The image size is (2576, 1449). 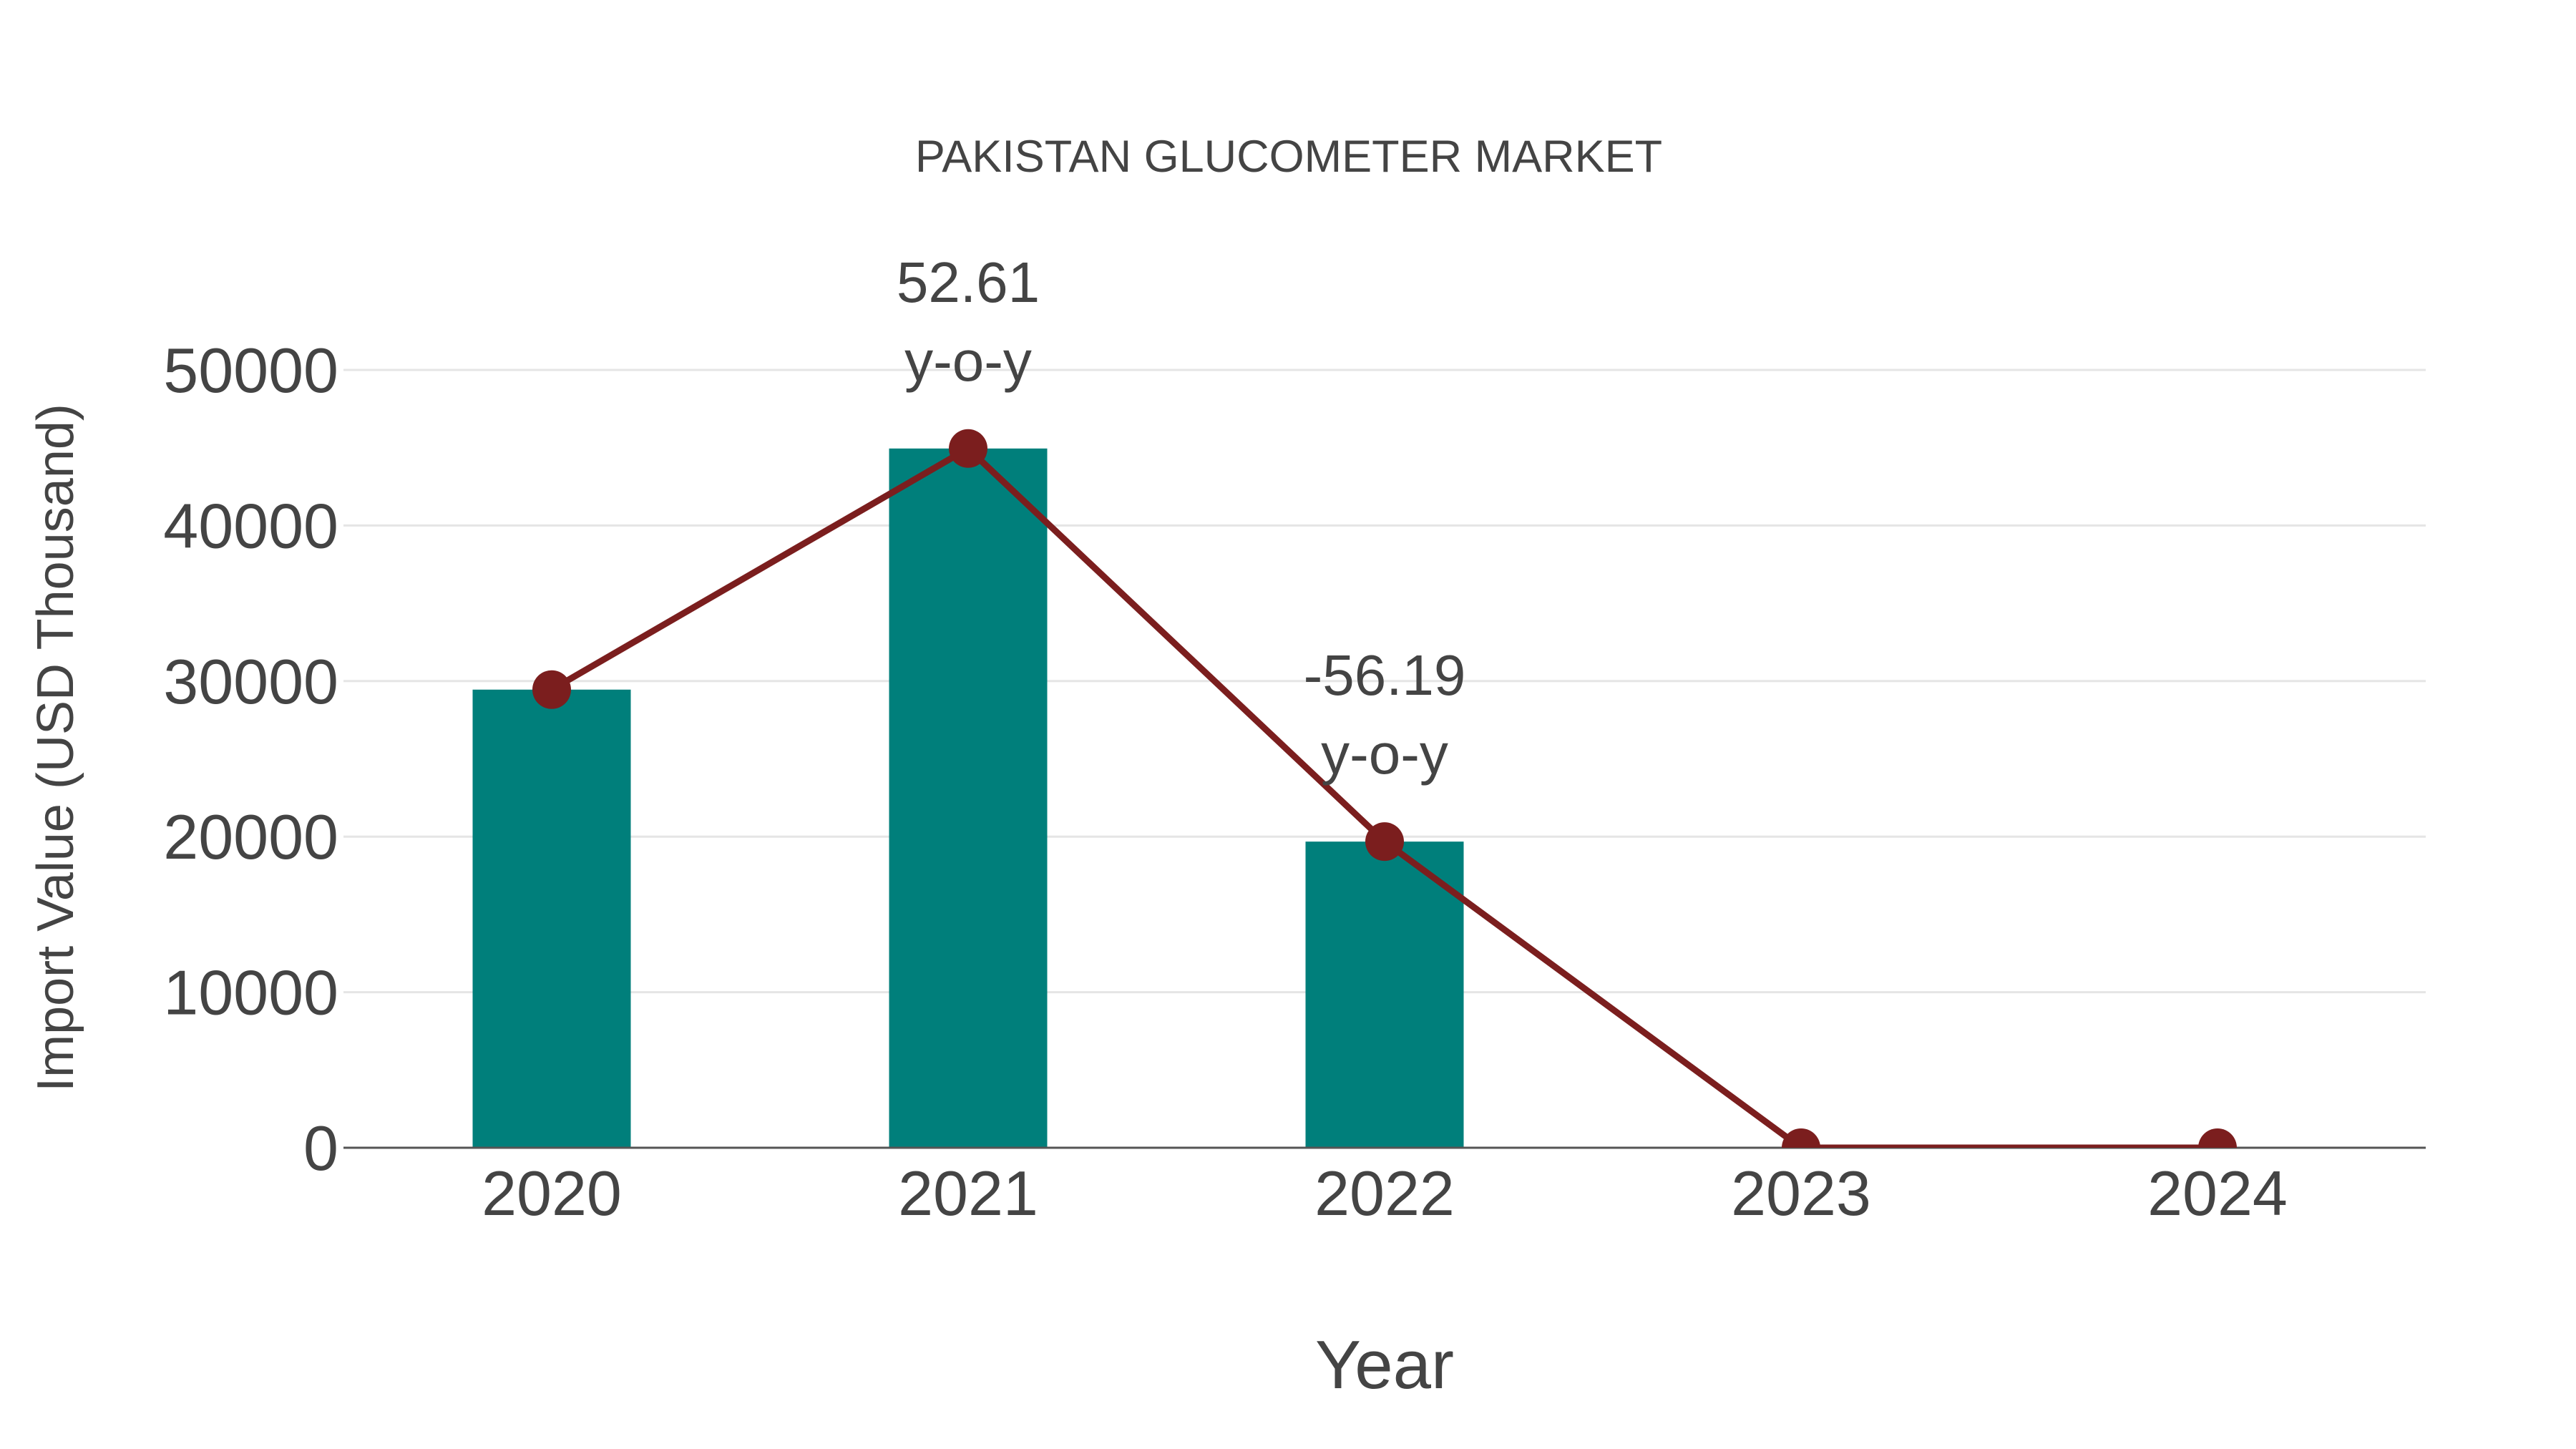 I want to click on bar-2021, so click(x=968, y=798).